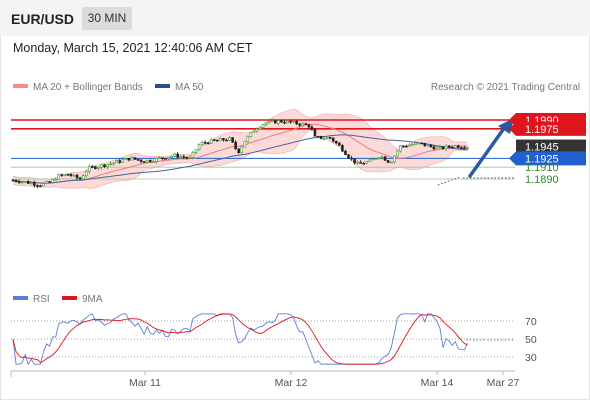 Image resolution: width=590 pixels, height=400 pixels. I want to click on timeframe-button: 30 MIN, so click(107, 18).